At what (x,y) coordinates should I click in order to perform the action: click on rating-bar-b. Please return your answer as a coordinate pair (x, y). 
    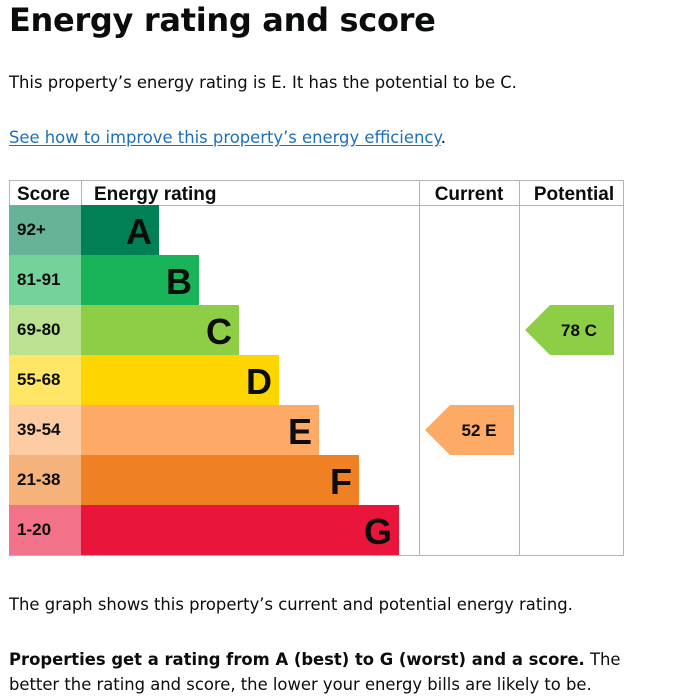
    Looking at the image, I should click on (140, 280).